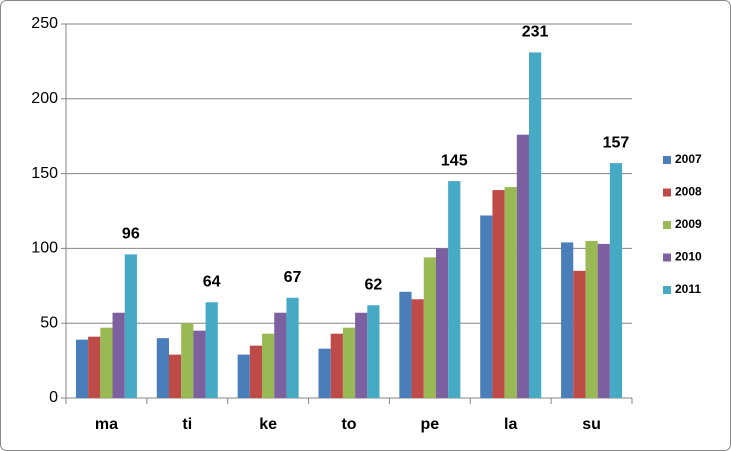  What do you see at coordinates (688, 159) in the screenshot?
I see `legend-label: 2007` at bounding box center [688, 159].